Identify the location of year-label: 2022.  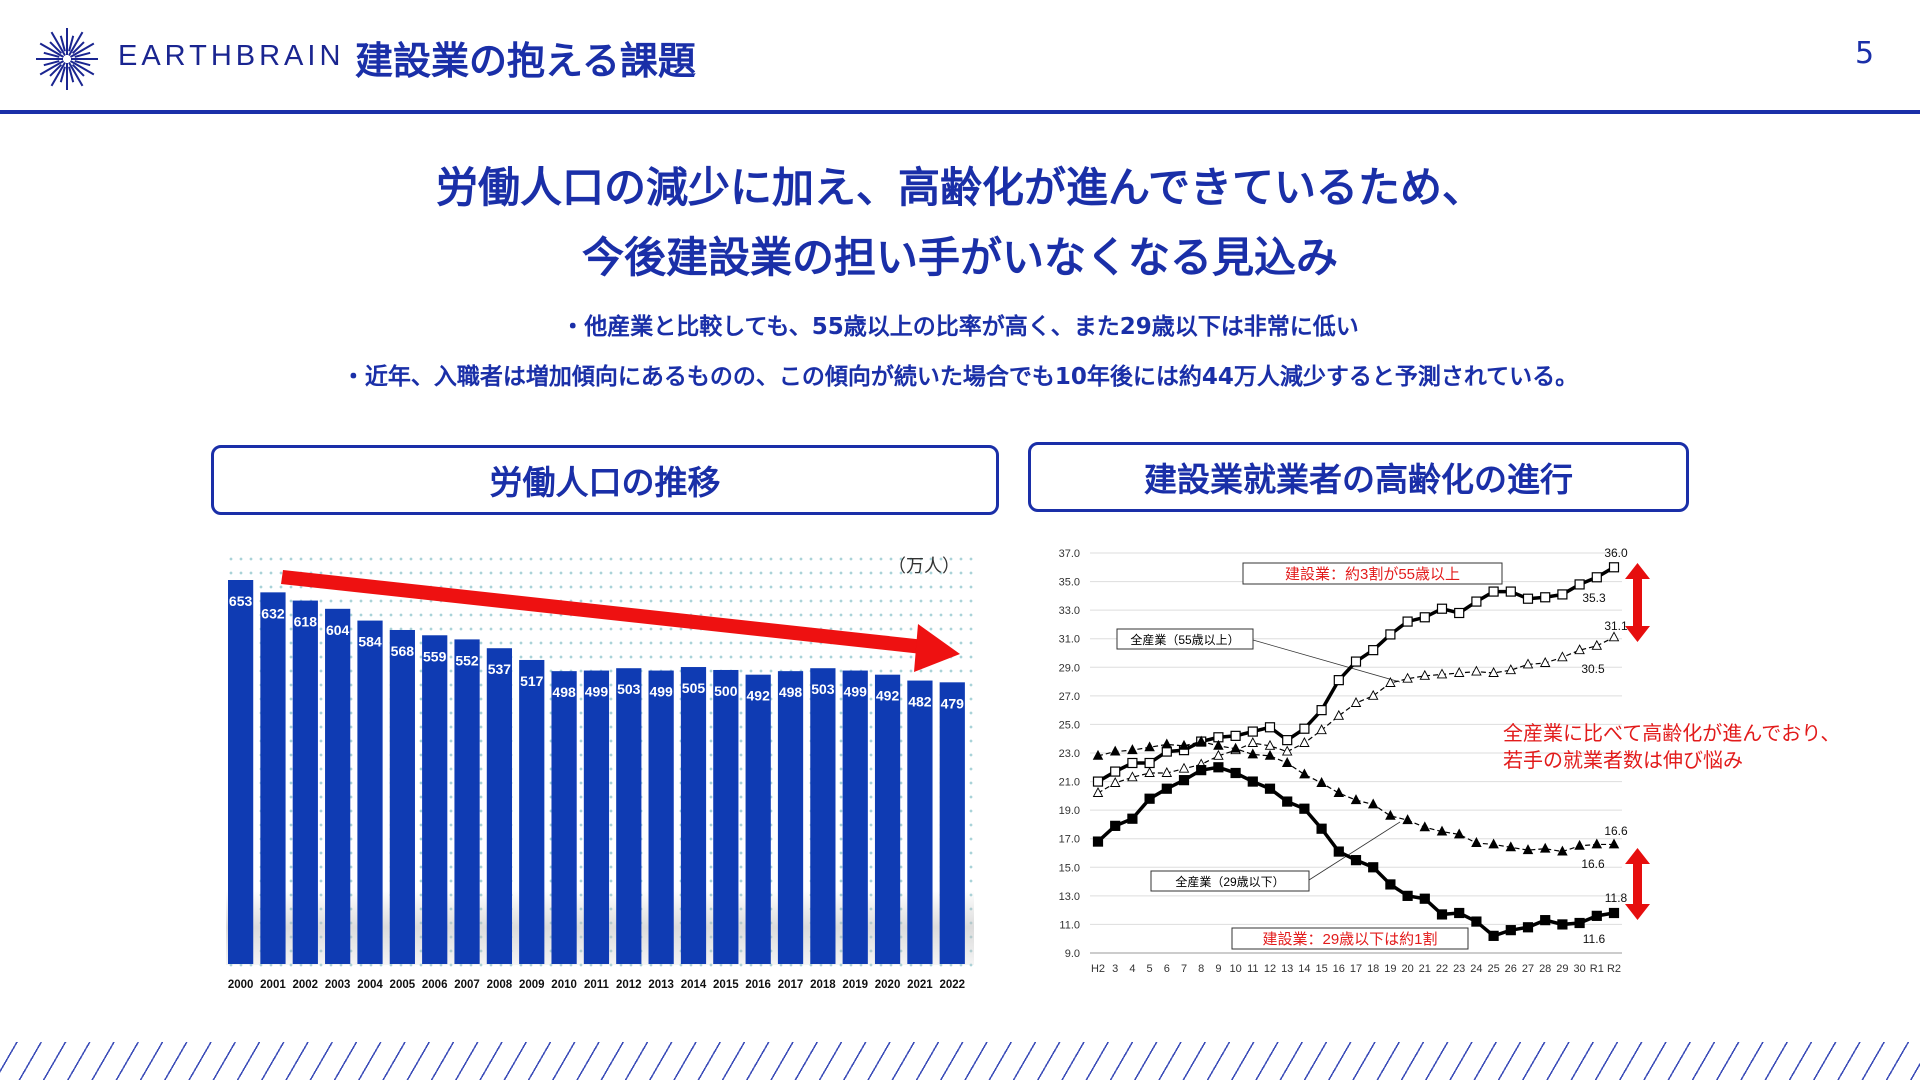
(952, 985).